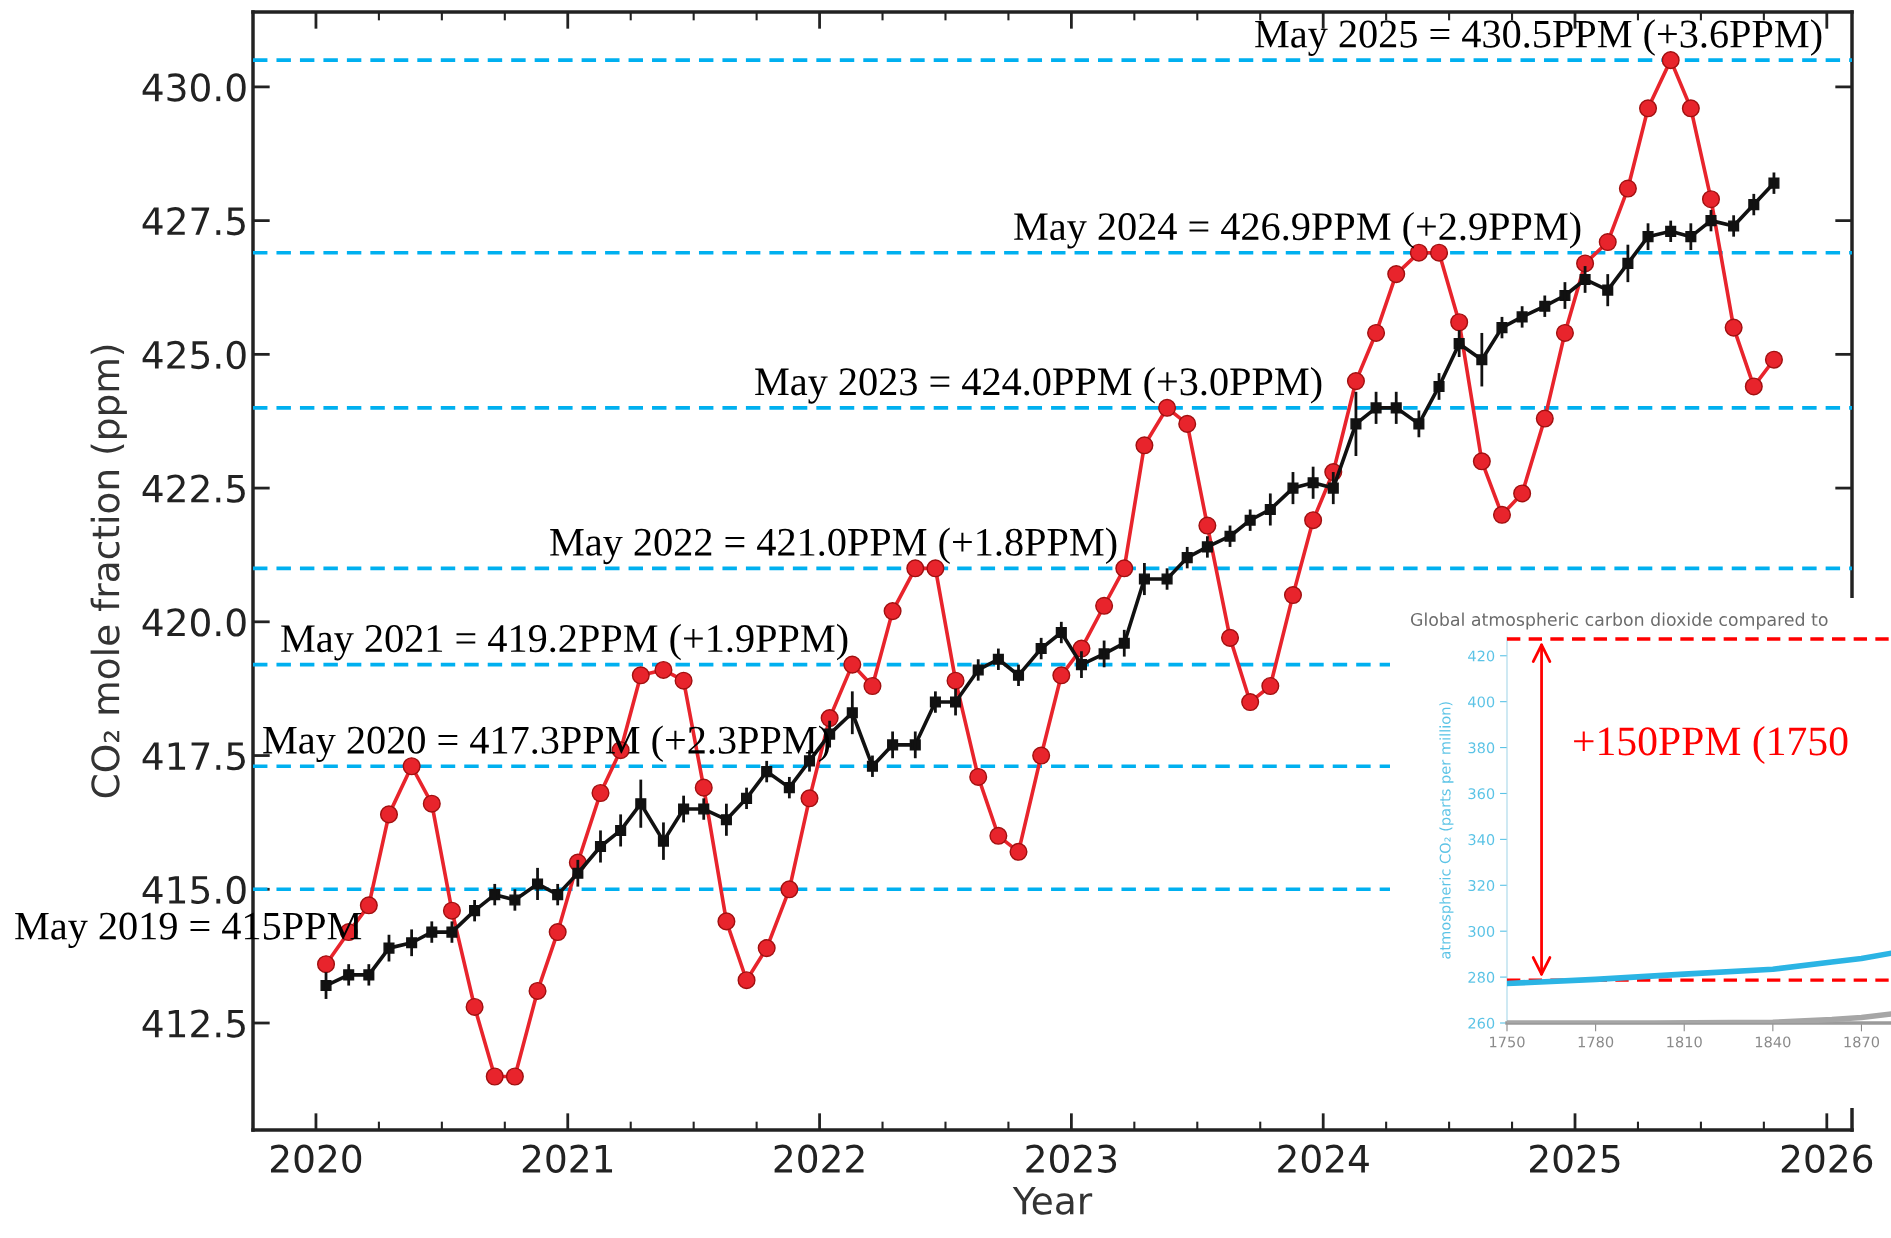 This screenshot has width=1891, height=1238. I want to click on y-tick-label: 300, so click(1481, 931).